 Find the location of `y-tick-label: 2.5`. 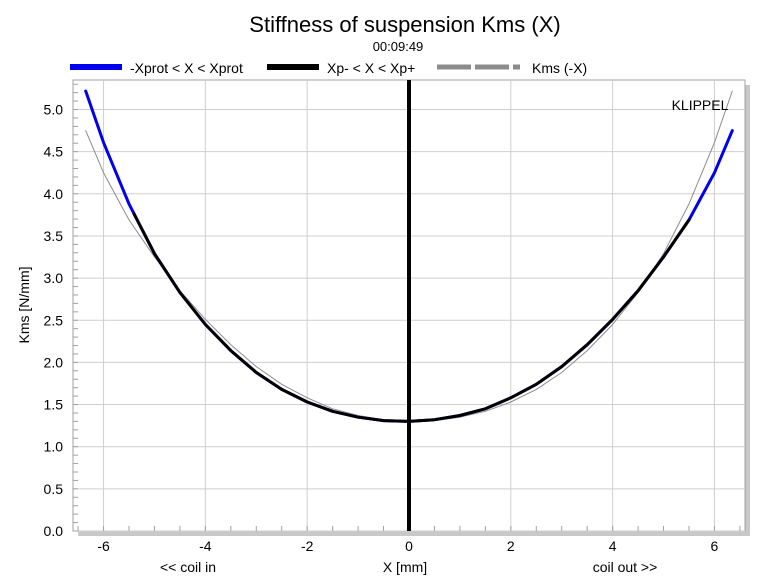

y-tick-label: 2.5 is located at coordinates (54, 320).